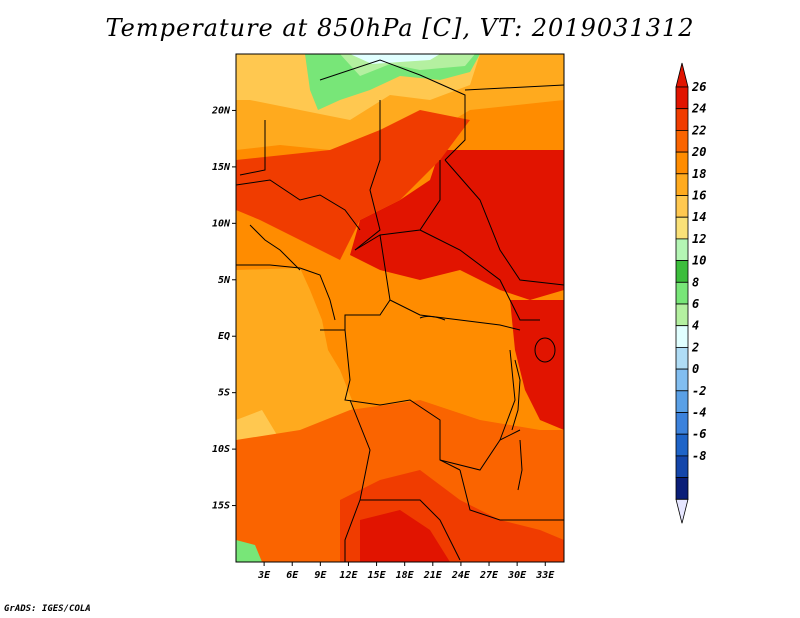  Describe the element at coordinates (405, 536) in the screenshot. I see `south-red-patch` at that location.